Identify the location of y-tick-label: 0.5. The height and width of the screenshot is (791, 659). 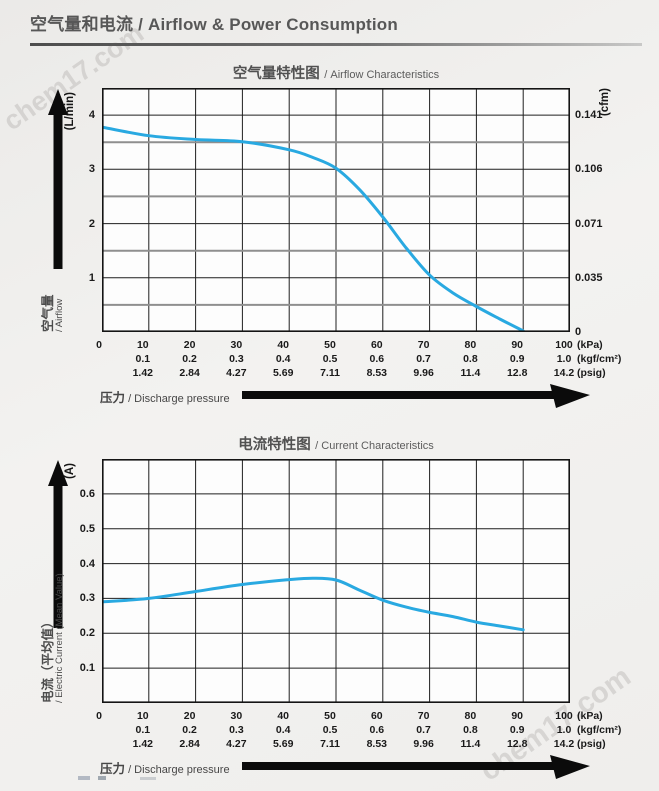
(87, 528).